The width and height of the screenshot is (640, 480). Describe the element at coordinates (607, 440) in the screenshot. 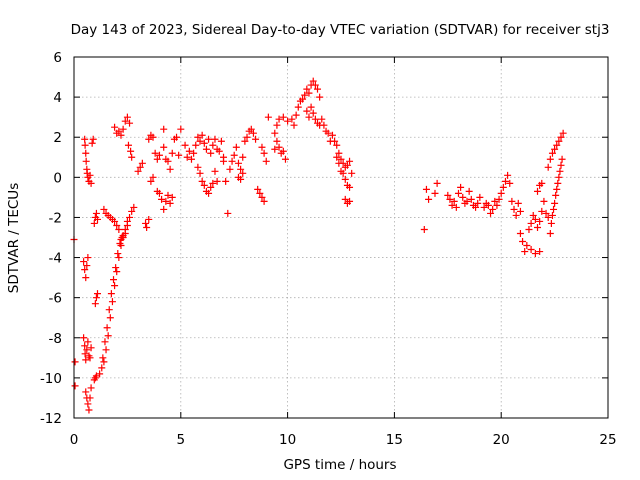

I see `x-tick-label: 25` at that location.